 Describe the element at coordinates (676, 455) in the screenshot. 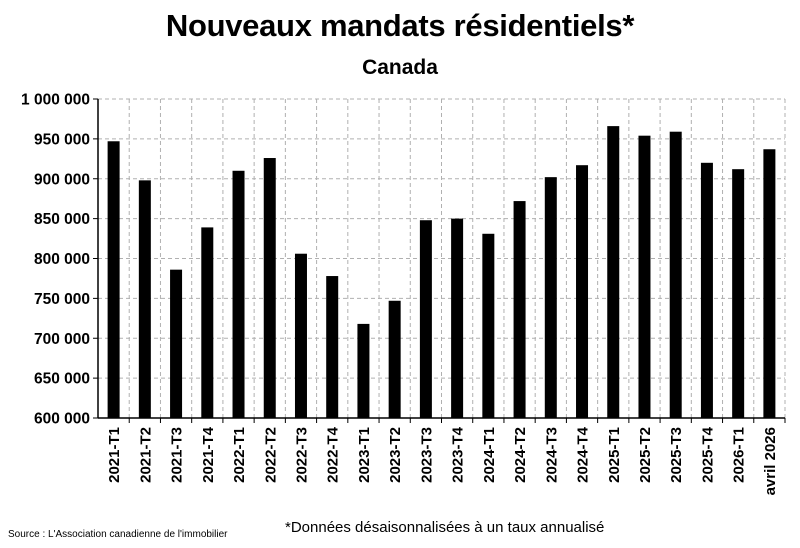

I see `x-tick-label: 2025-T3` at that location.